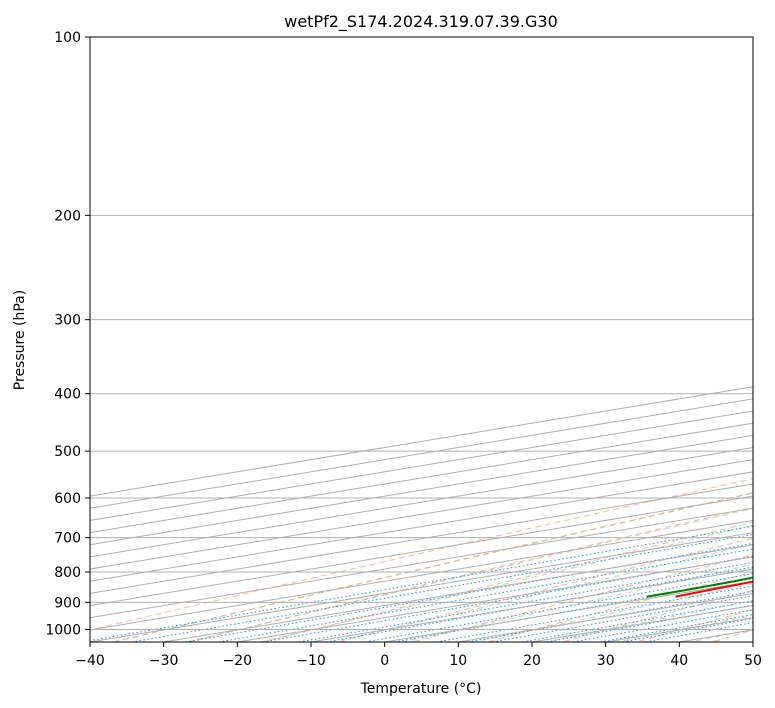  What do you see at coordinates (67, 38) in the screenshot?
I see `y-tick-label: 100` at bounding box center [67, 38].